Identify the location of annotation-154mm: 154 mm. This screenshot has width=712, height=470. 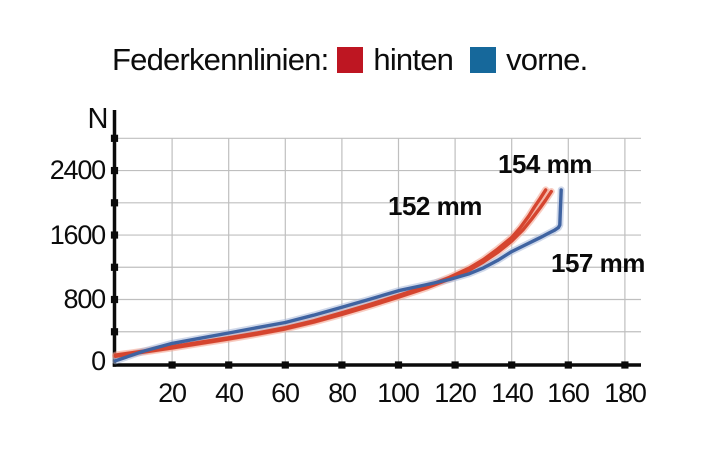
(545, 164).